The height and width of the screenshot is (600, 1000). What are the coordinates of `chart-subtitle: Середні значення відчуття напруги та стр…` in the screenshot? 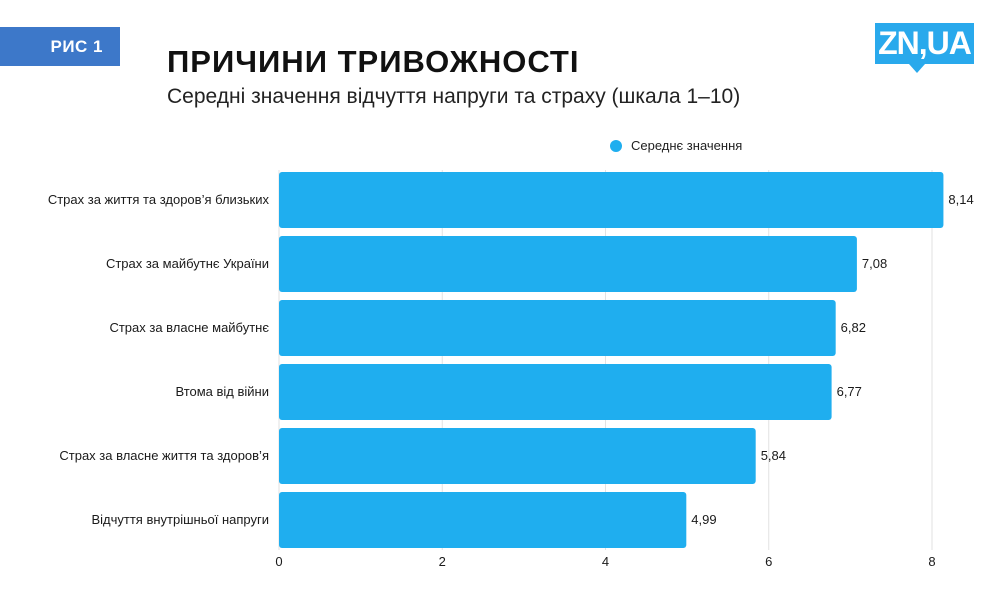 It's located at (454, 96).